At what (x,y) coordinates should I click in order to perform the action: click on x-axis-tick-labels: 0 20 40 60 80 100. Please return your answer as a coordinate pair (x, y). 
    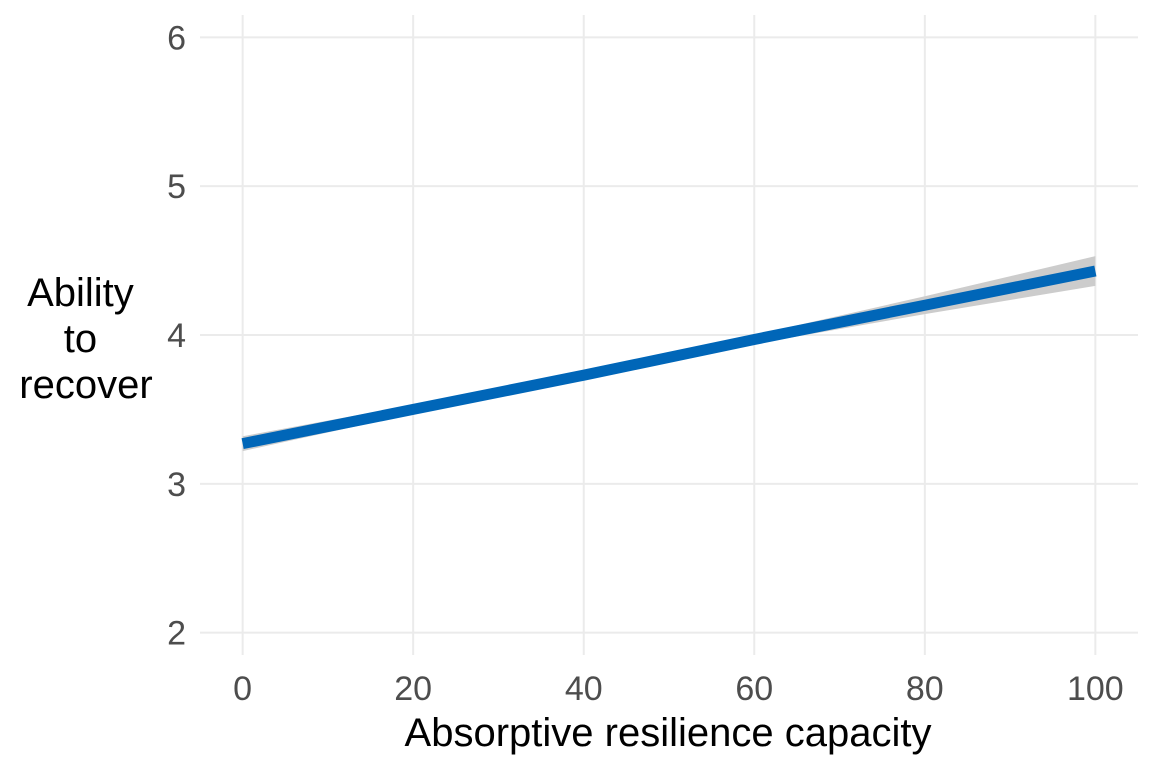
    Looking at the image, I should click on (678, 689).